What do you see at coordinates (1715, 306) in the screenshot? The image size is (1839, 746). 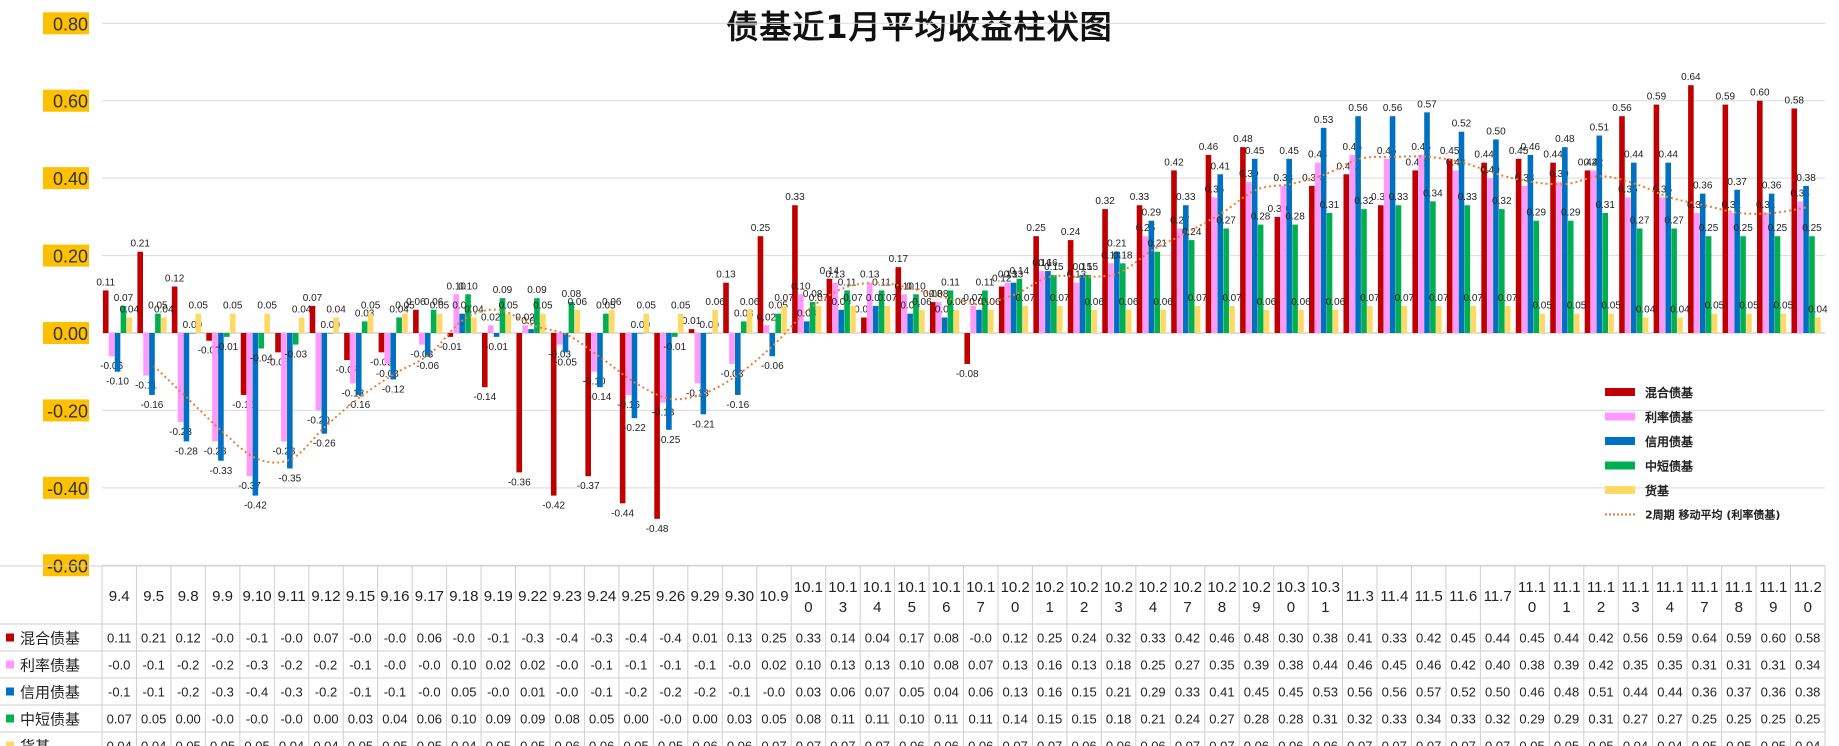 I see `data-label: 0.05` at bounding box center [1715, 306].